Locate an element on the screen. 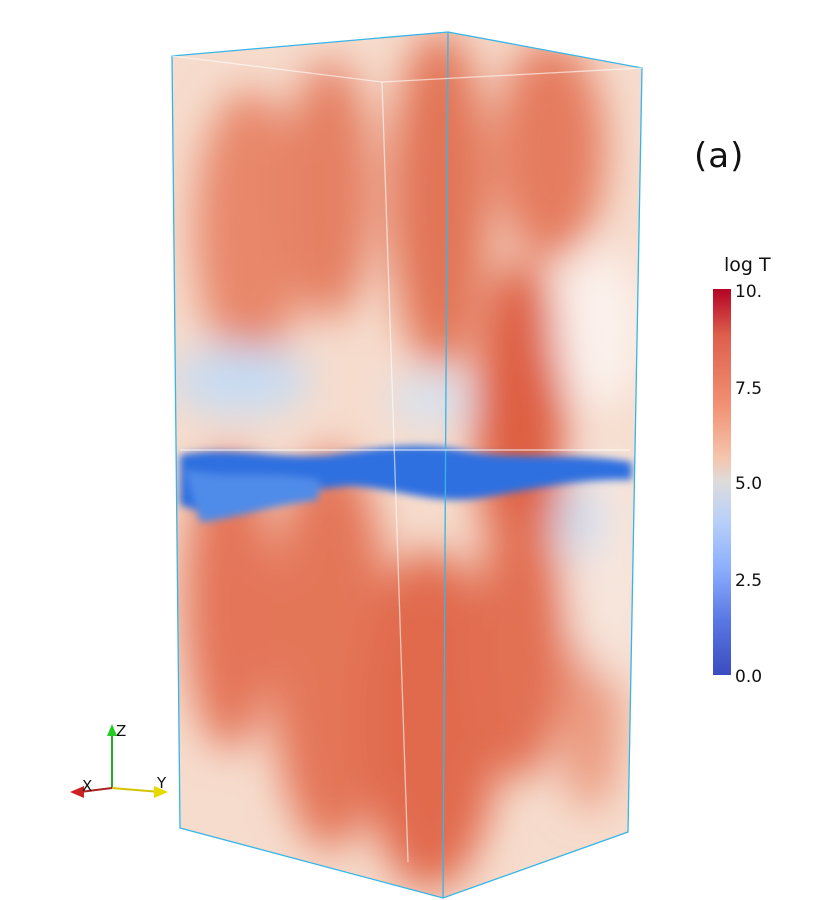  colorbar-title: log T is located at coordinates (747, 265).